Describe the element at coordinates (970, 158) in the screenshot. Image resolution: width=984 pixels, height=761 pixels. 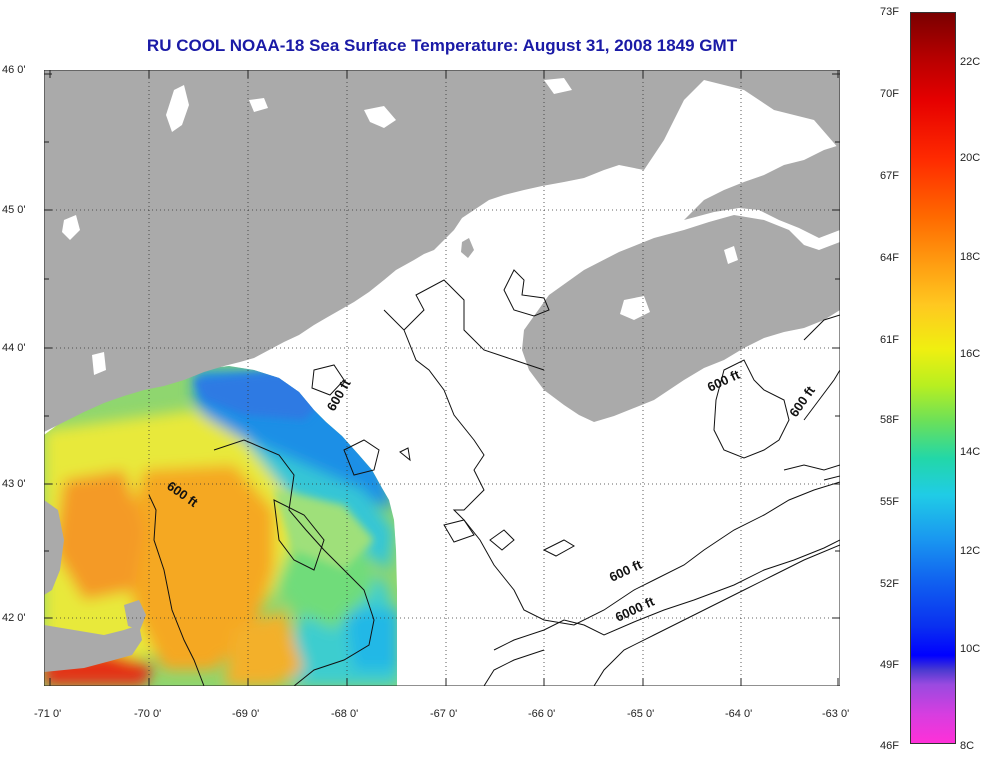
I see `colorbar-c-label: 20C` at that location.